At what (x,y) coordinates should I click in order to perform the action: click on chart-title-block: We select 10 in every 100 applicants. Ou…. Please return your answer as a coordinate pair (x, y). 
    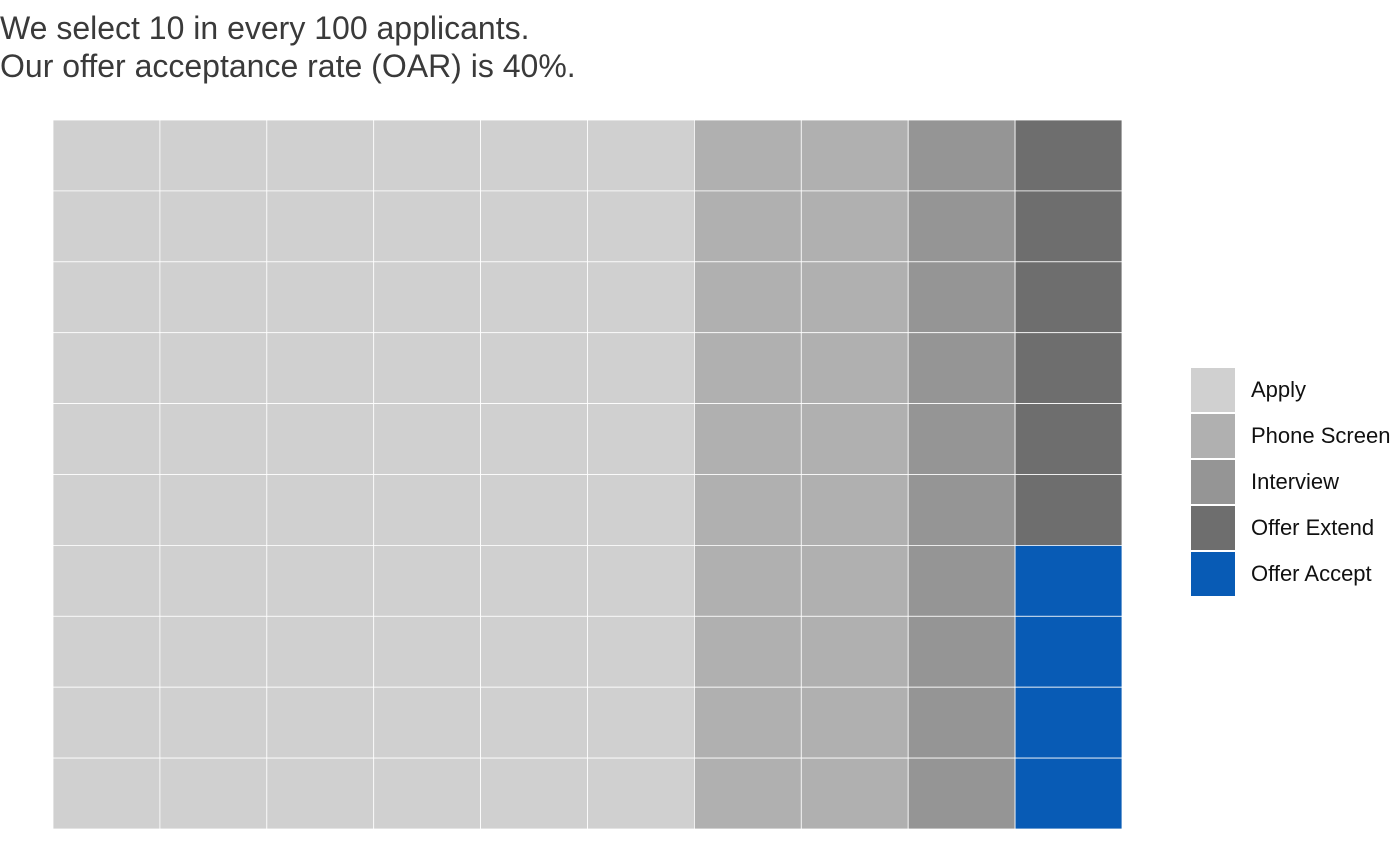
    Looking at the image, I should click on (288, 47).